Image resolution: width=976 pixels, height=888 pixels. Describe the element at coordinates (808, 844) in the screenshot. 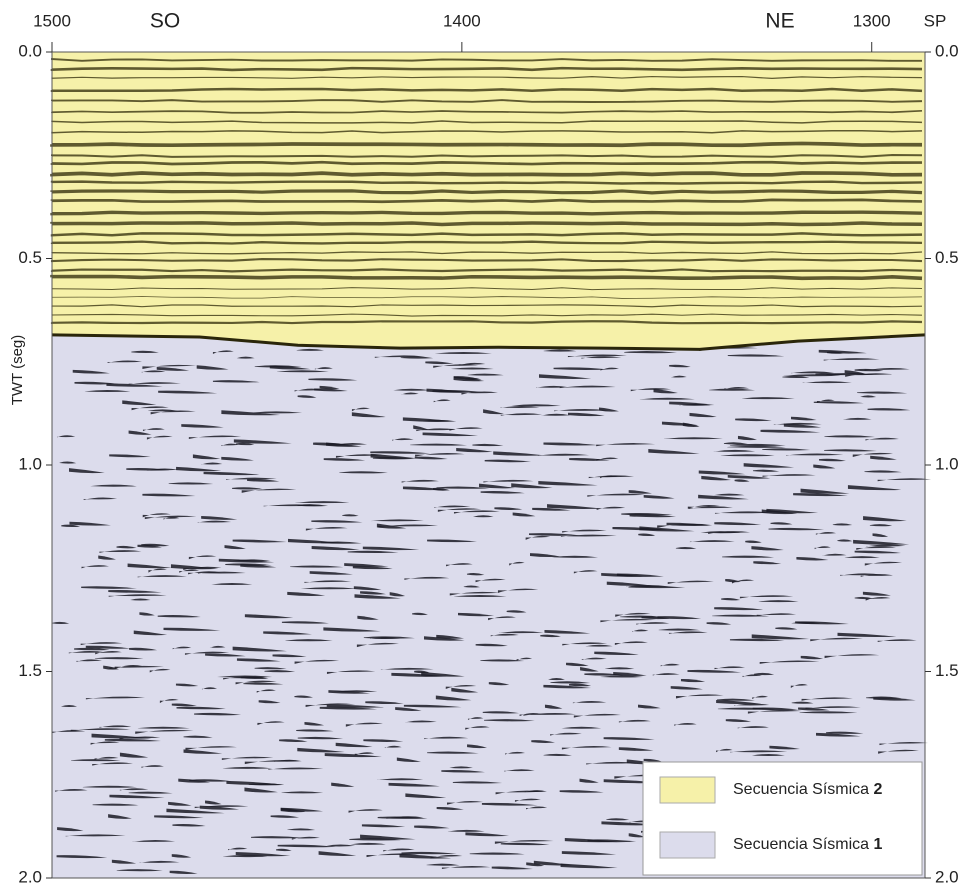

I see `legend-label: Secuencia Sísmica 1` at that location.